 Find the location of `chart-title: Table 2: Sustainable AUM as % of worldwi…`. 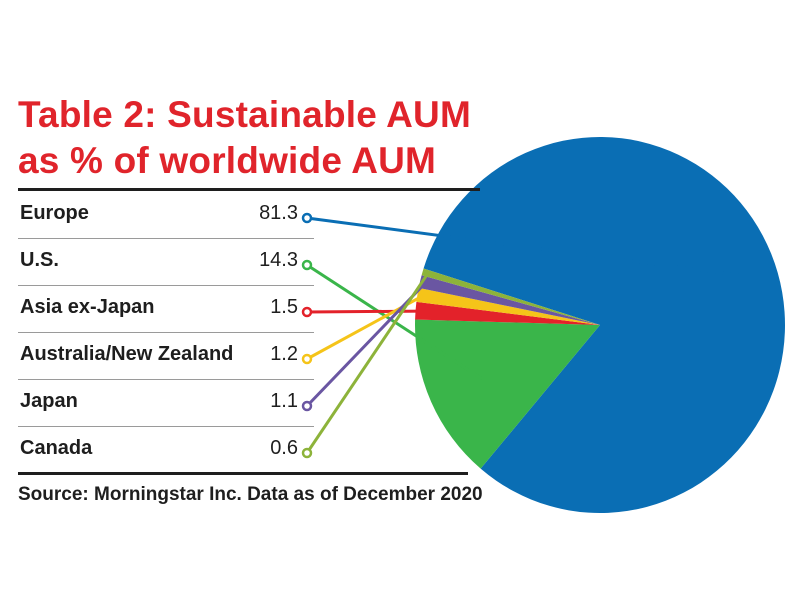

chart-title: Table 2: Sustainable AUM as % of worldwi… is located at coordinates (253, 138).